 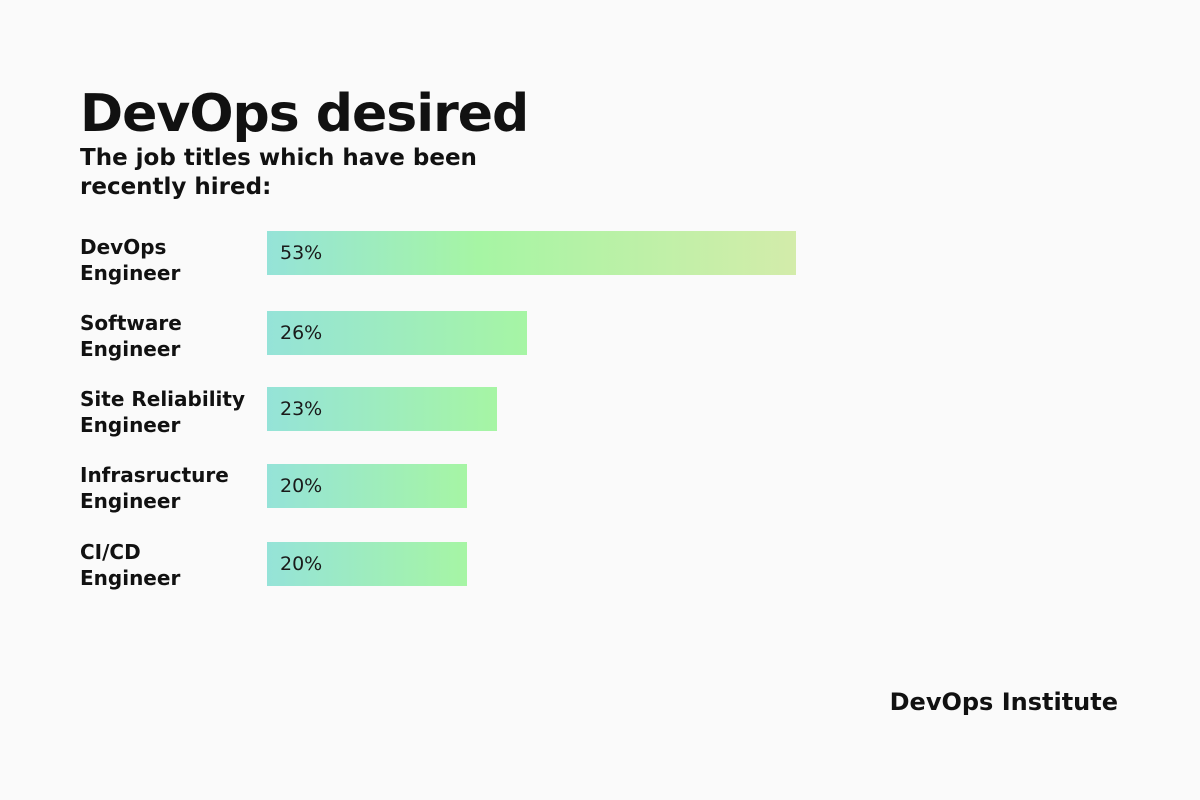 I want to click on bar: 26%, so click(x=397, y=333).